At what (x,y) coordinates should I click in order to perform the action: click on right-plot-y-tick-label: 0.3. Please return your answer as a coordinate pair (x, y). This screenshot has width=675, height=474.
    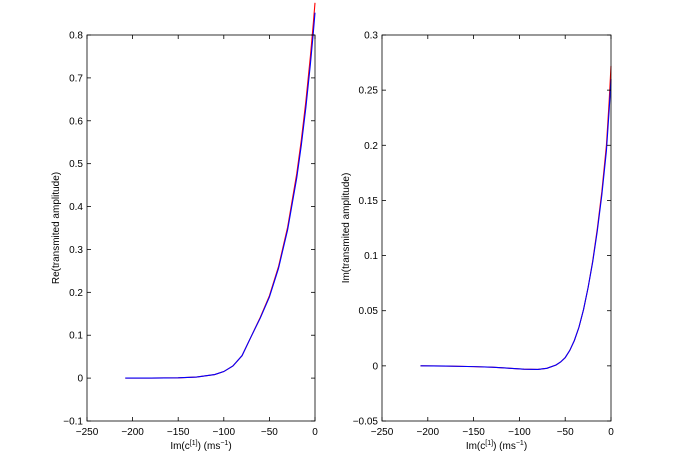
    Looking at the image, I should click on (371, 36).